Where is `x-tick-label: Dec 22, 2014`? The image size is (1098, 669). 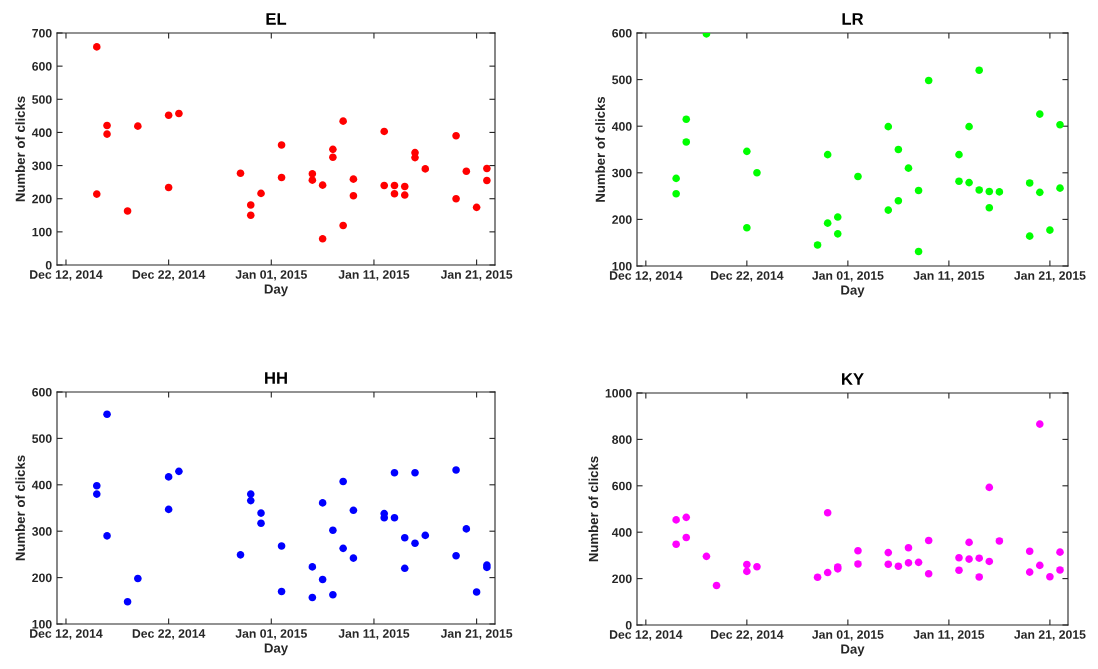
x-tick-label: Dec 22, 2014 is located at coordinates (169, 634).